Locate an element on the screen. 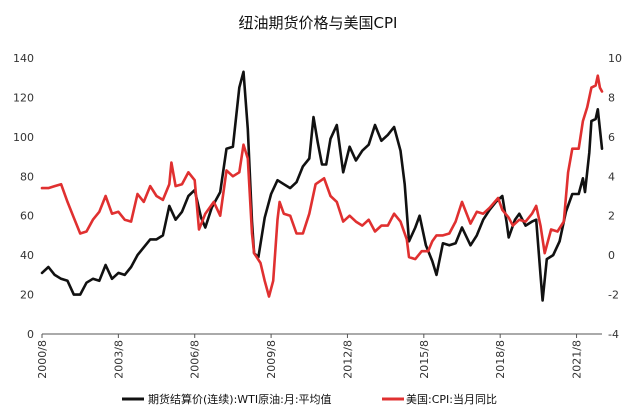  y-left-tick-label: 140 is located at coordinates (23, 58).